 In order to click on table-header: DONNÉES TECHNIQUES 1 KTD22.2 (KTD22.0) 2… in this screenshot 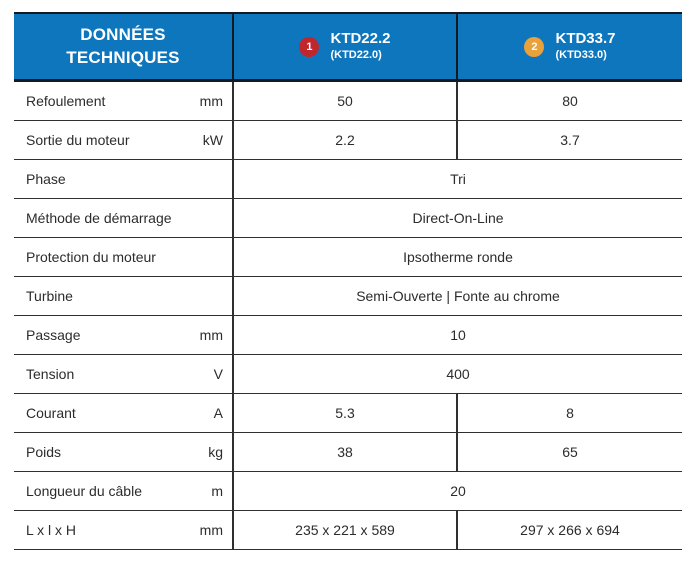, I will do `click(348, 47)`.